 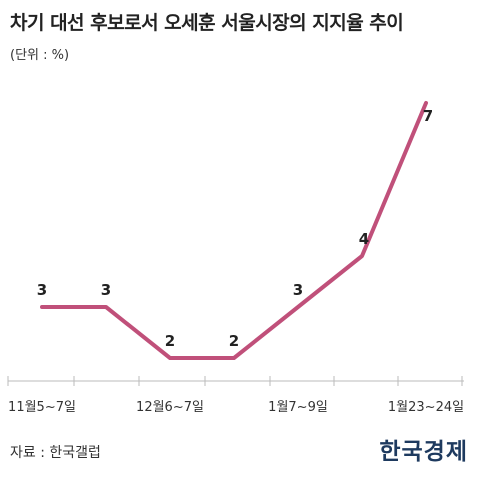 I want to click on publisher-logo: 한국경제, so click(x=423, y=451).